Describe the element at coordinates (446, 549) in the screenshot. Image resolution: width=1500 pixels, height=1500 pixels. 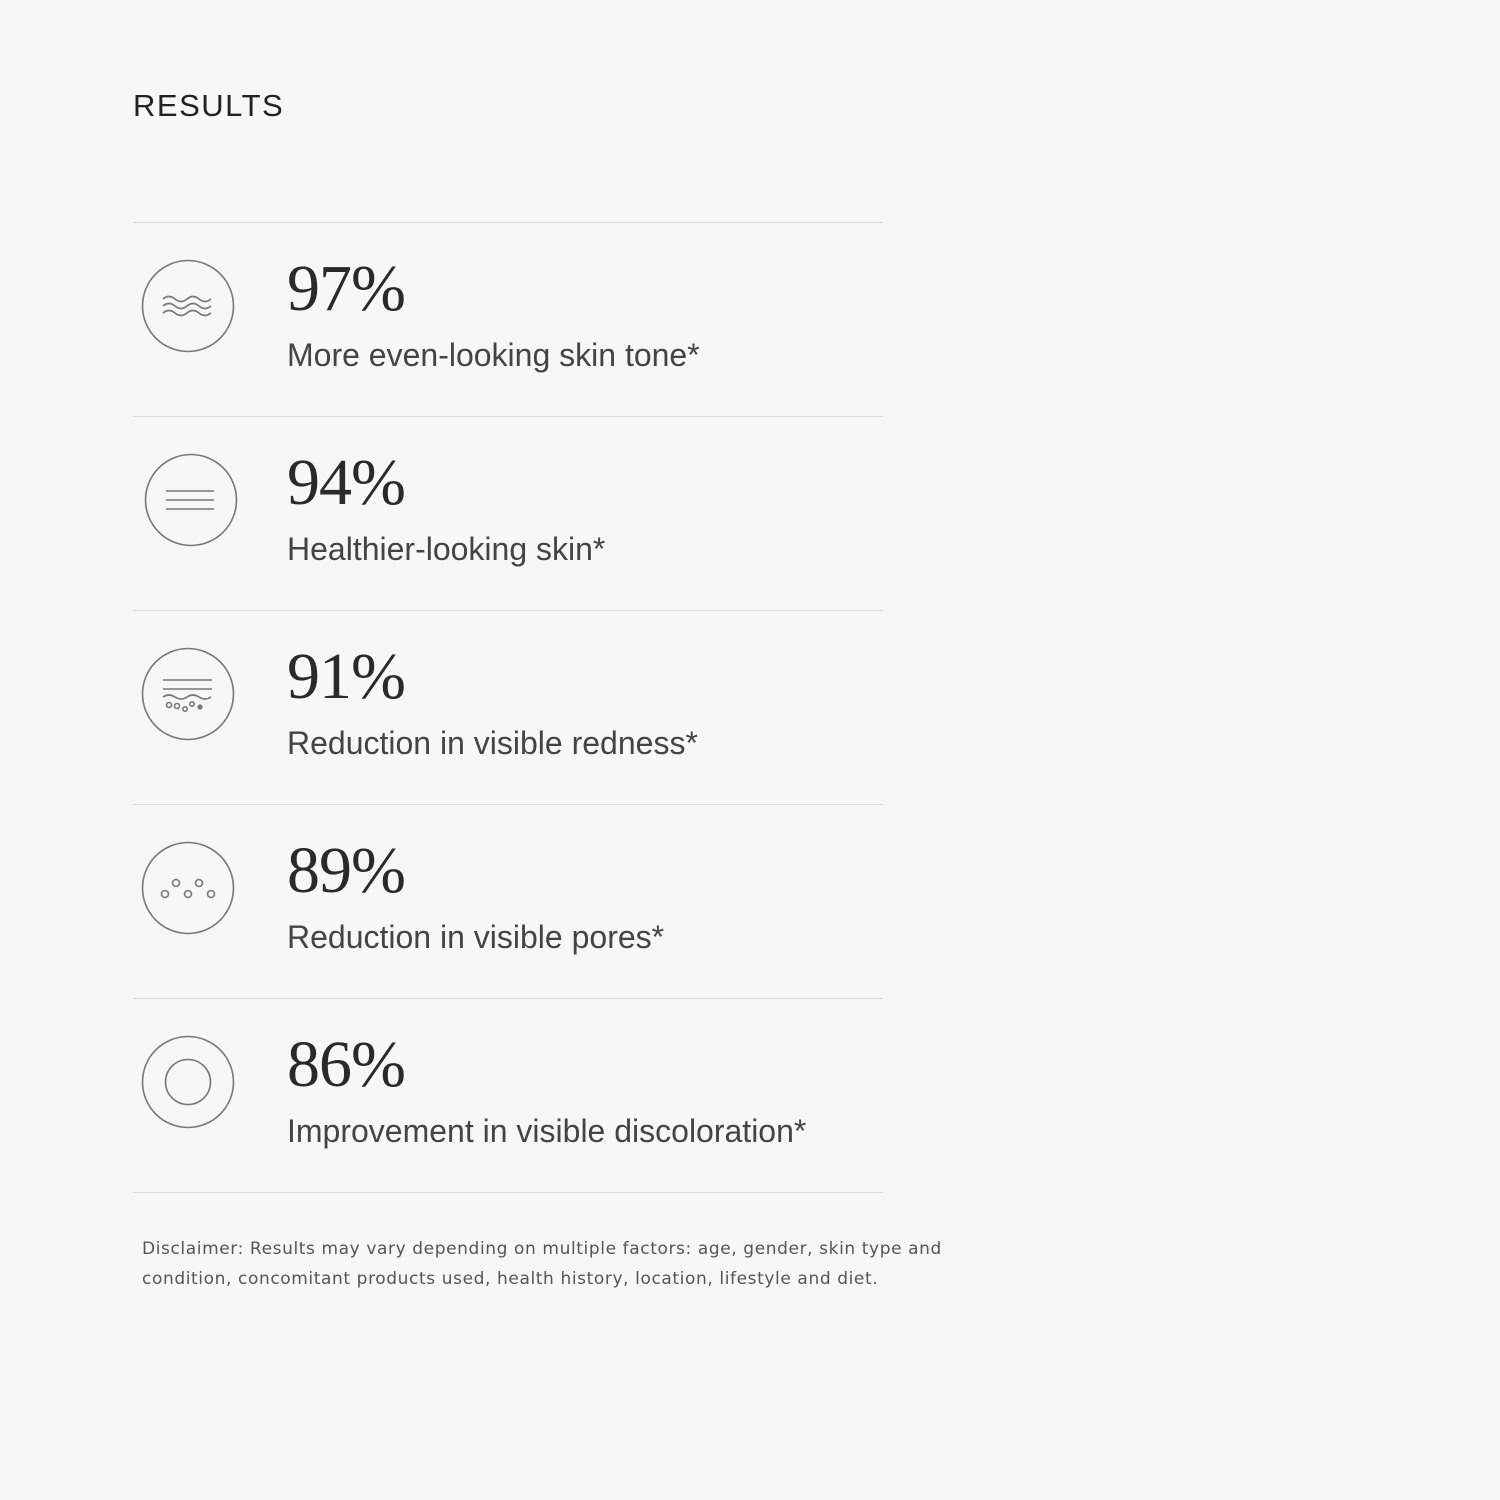
I see `result-label: Healthier-looking skin*` at that location.